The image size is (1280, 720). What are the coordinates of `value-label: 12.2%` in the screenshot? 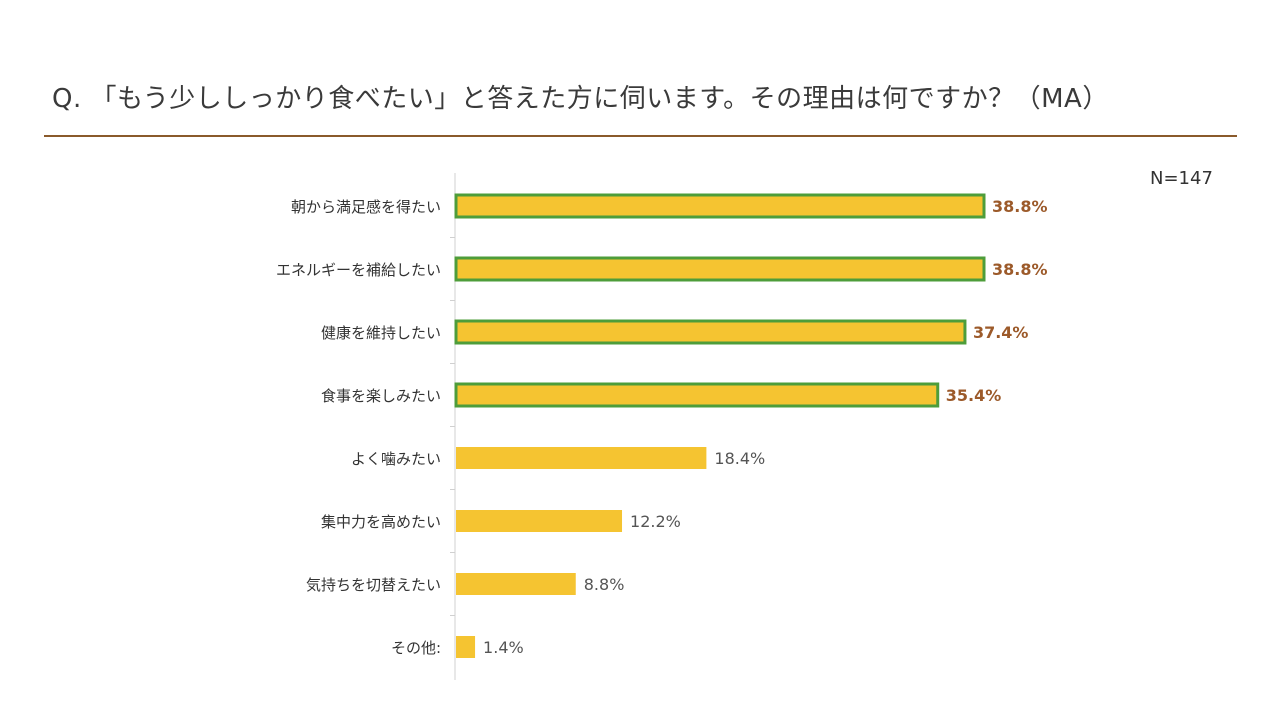 It's located at (655, 521).